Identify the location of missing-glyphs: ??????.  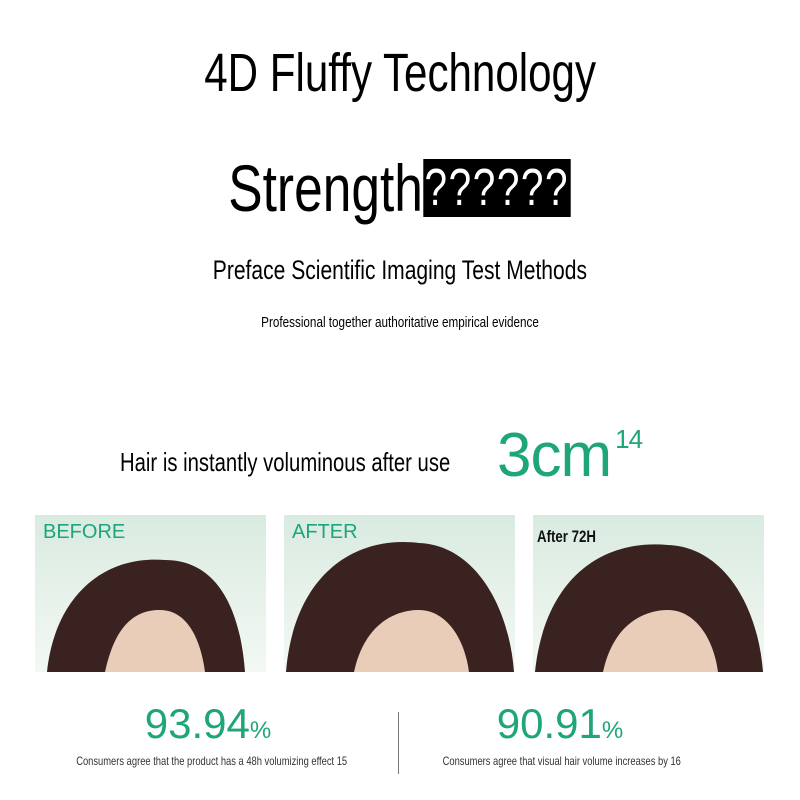
(497, 188).